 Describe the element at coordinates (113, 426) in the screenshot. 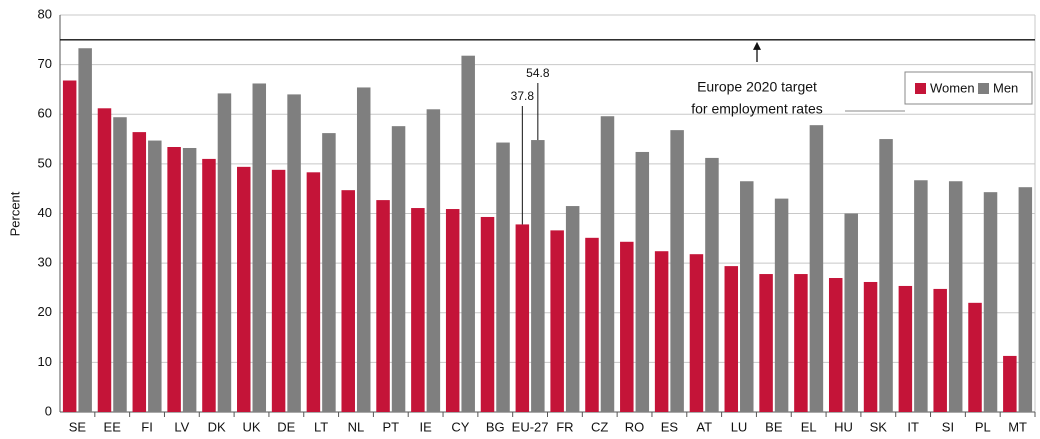

I see `x-tick-label: EE` at that location.